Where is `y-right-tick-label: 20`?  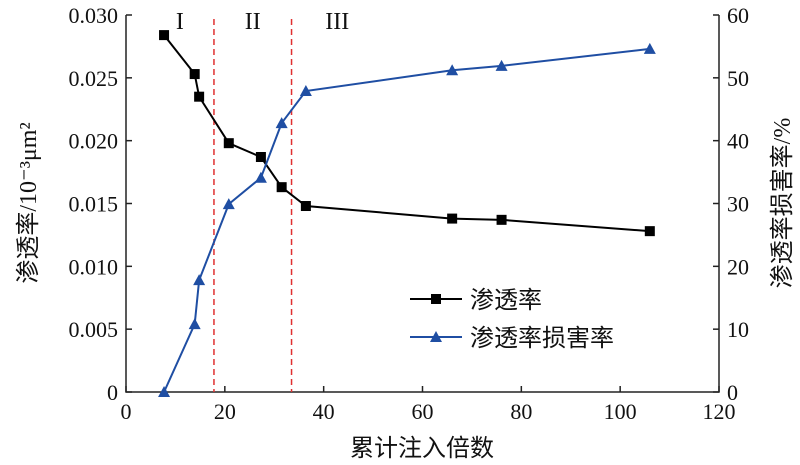 y-right-tick-label: 20 is located at coordinates (738, 266).